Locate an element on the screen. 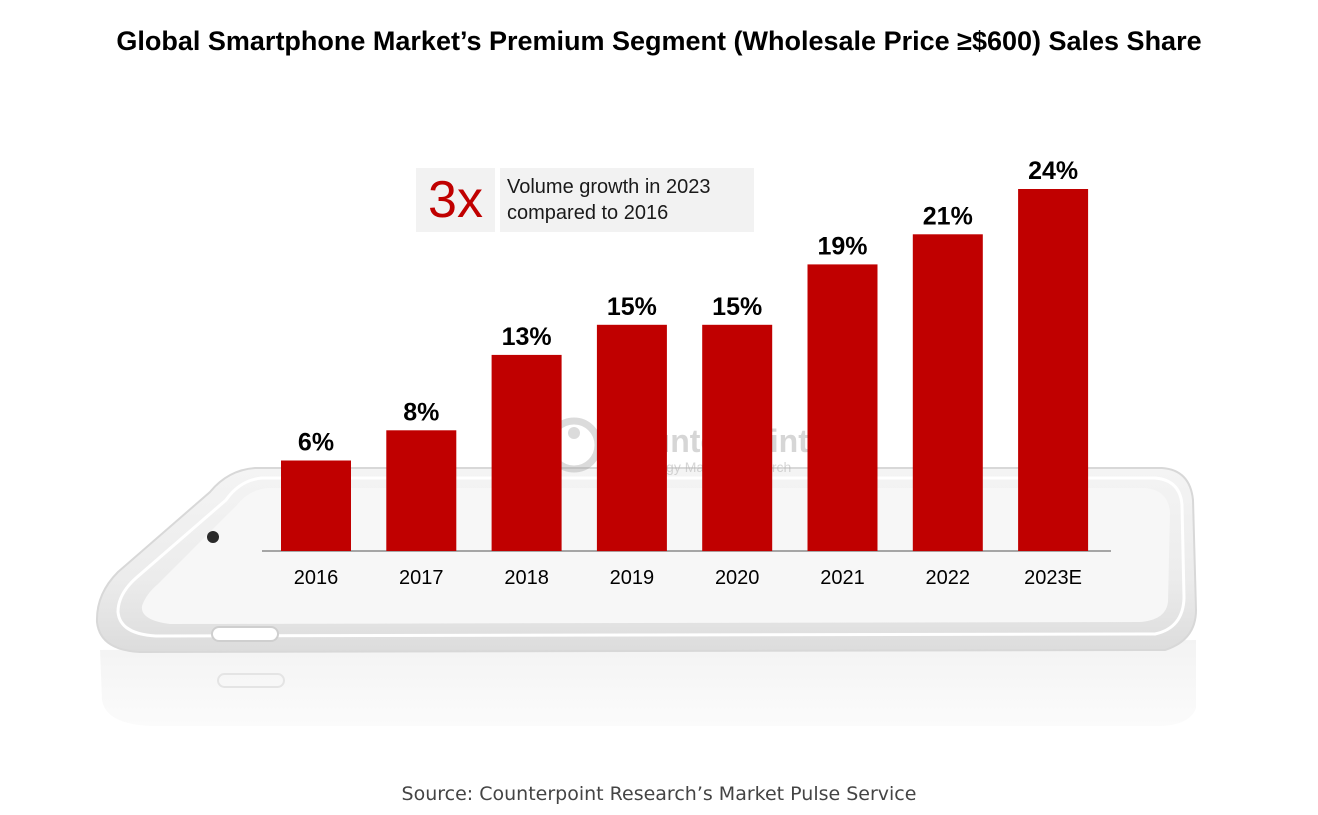 The height and width of the screenshot is (815, 1318). callout-description: Volume growth in 2023 compared to 2016 is located at coordinates (627, 200).